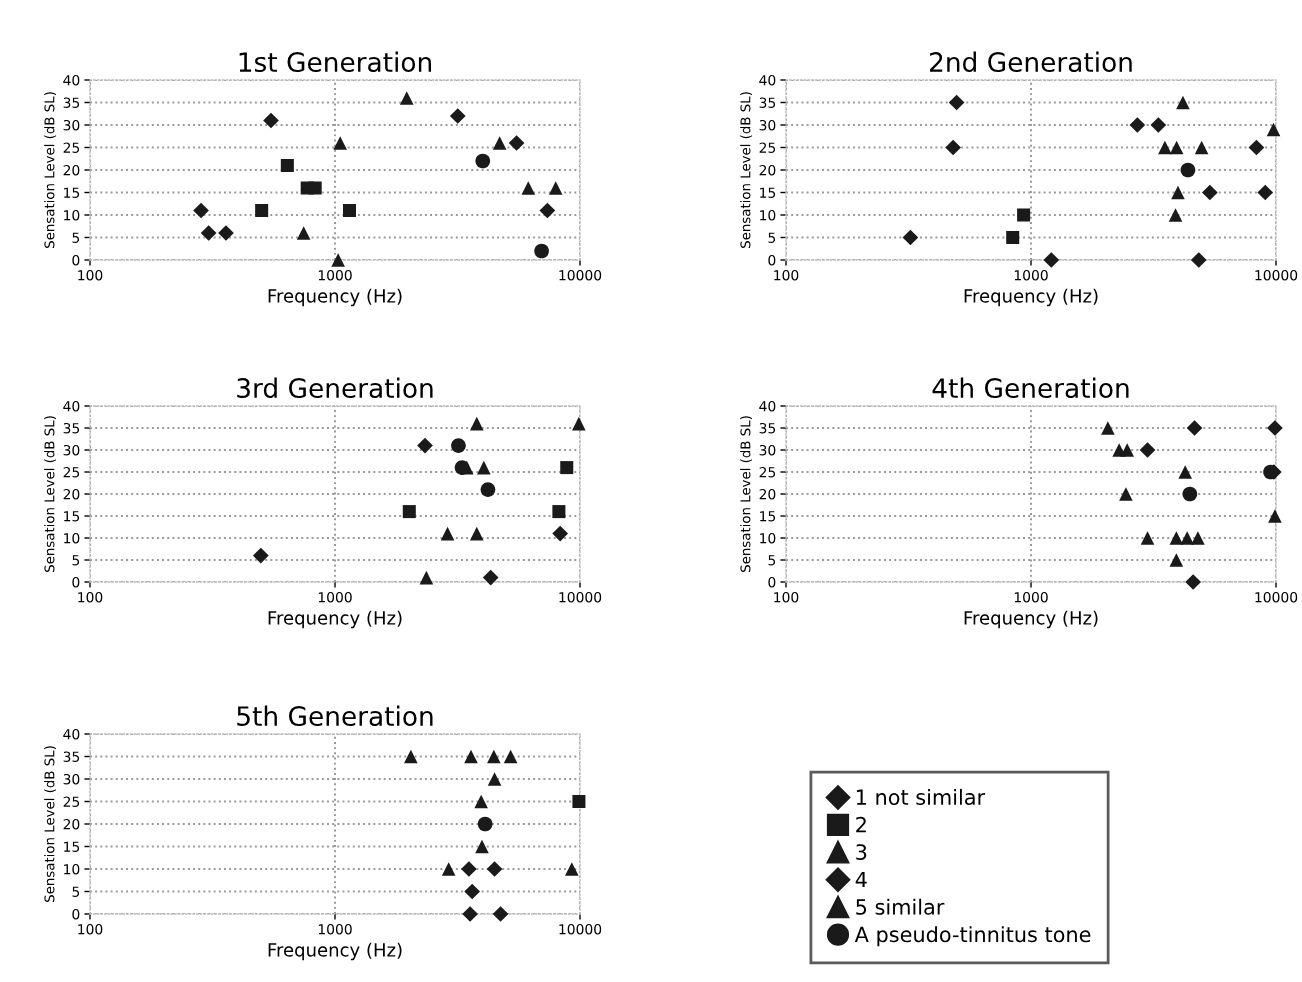 This screenshot has height=982, width=1302. Describe the element at coordinates (1031, 62) in the screenshot. I see `chart-title: 2nd Generation` at that location.